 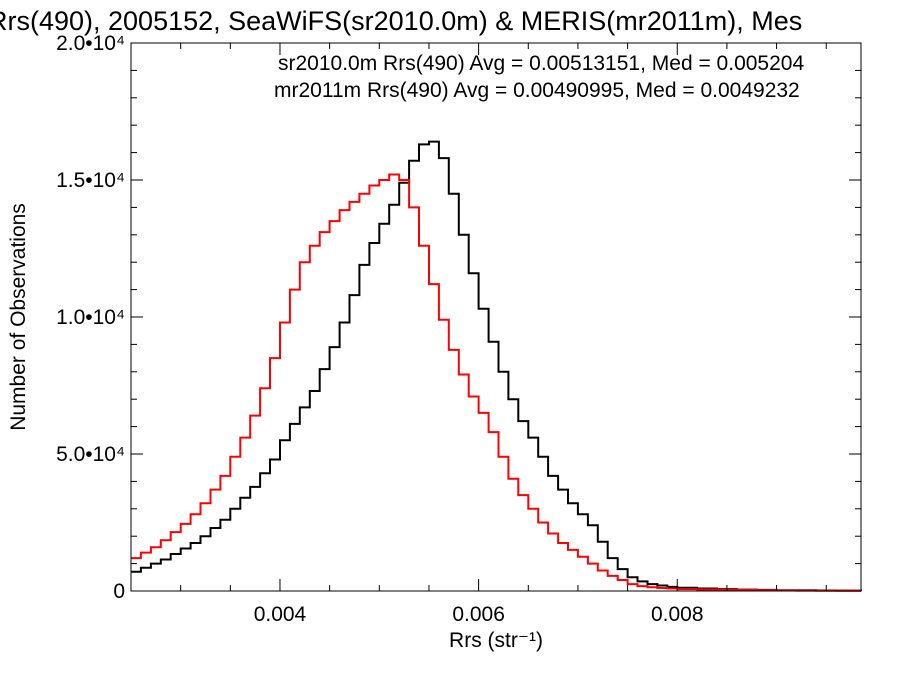 What do you see at coordinates (280, 614) in the screenshot?
I see `x-tick-label: 0.004` at bounding box center [280, 614].